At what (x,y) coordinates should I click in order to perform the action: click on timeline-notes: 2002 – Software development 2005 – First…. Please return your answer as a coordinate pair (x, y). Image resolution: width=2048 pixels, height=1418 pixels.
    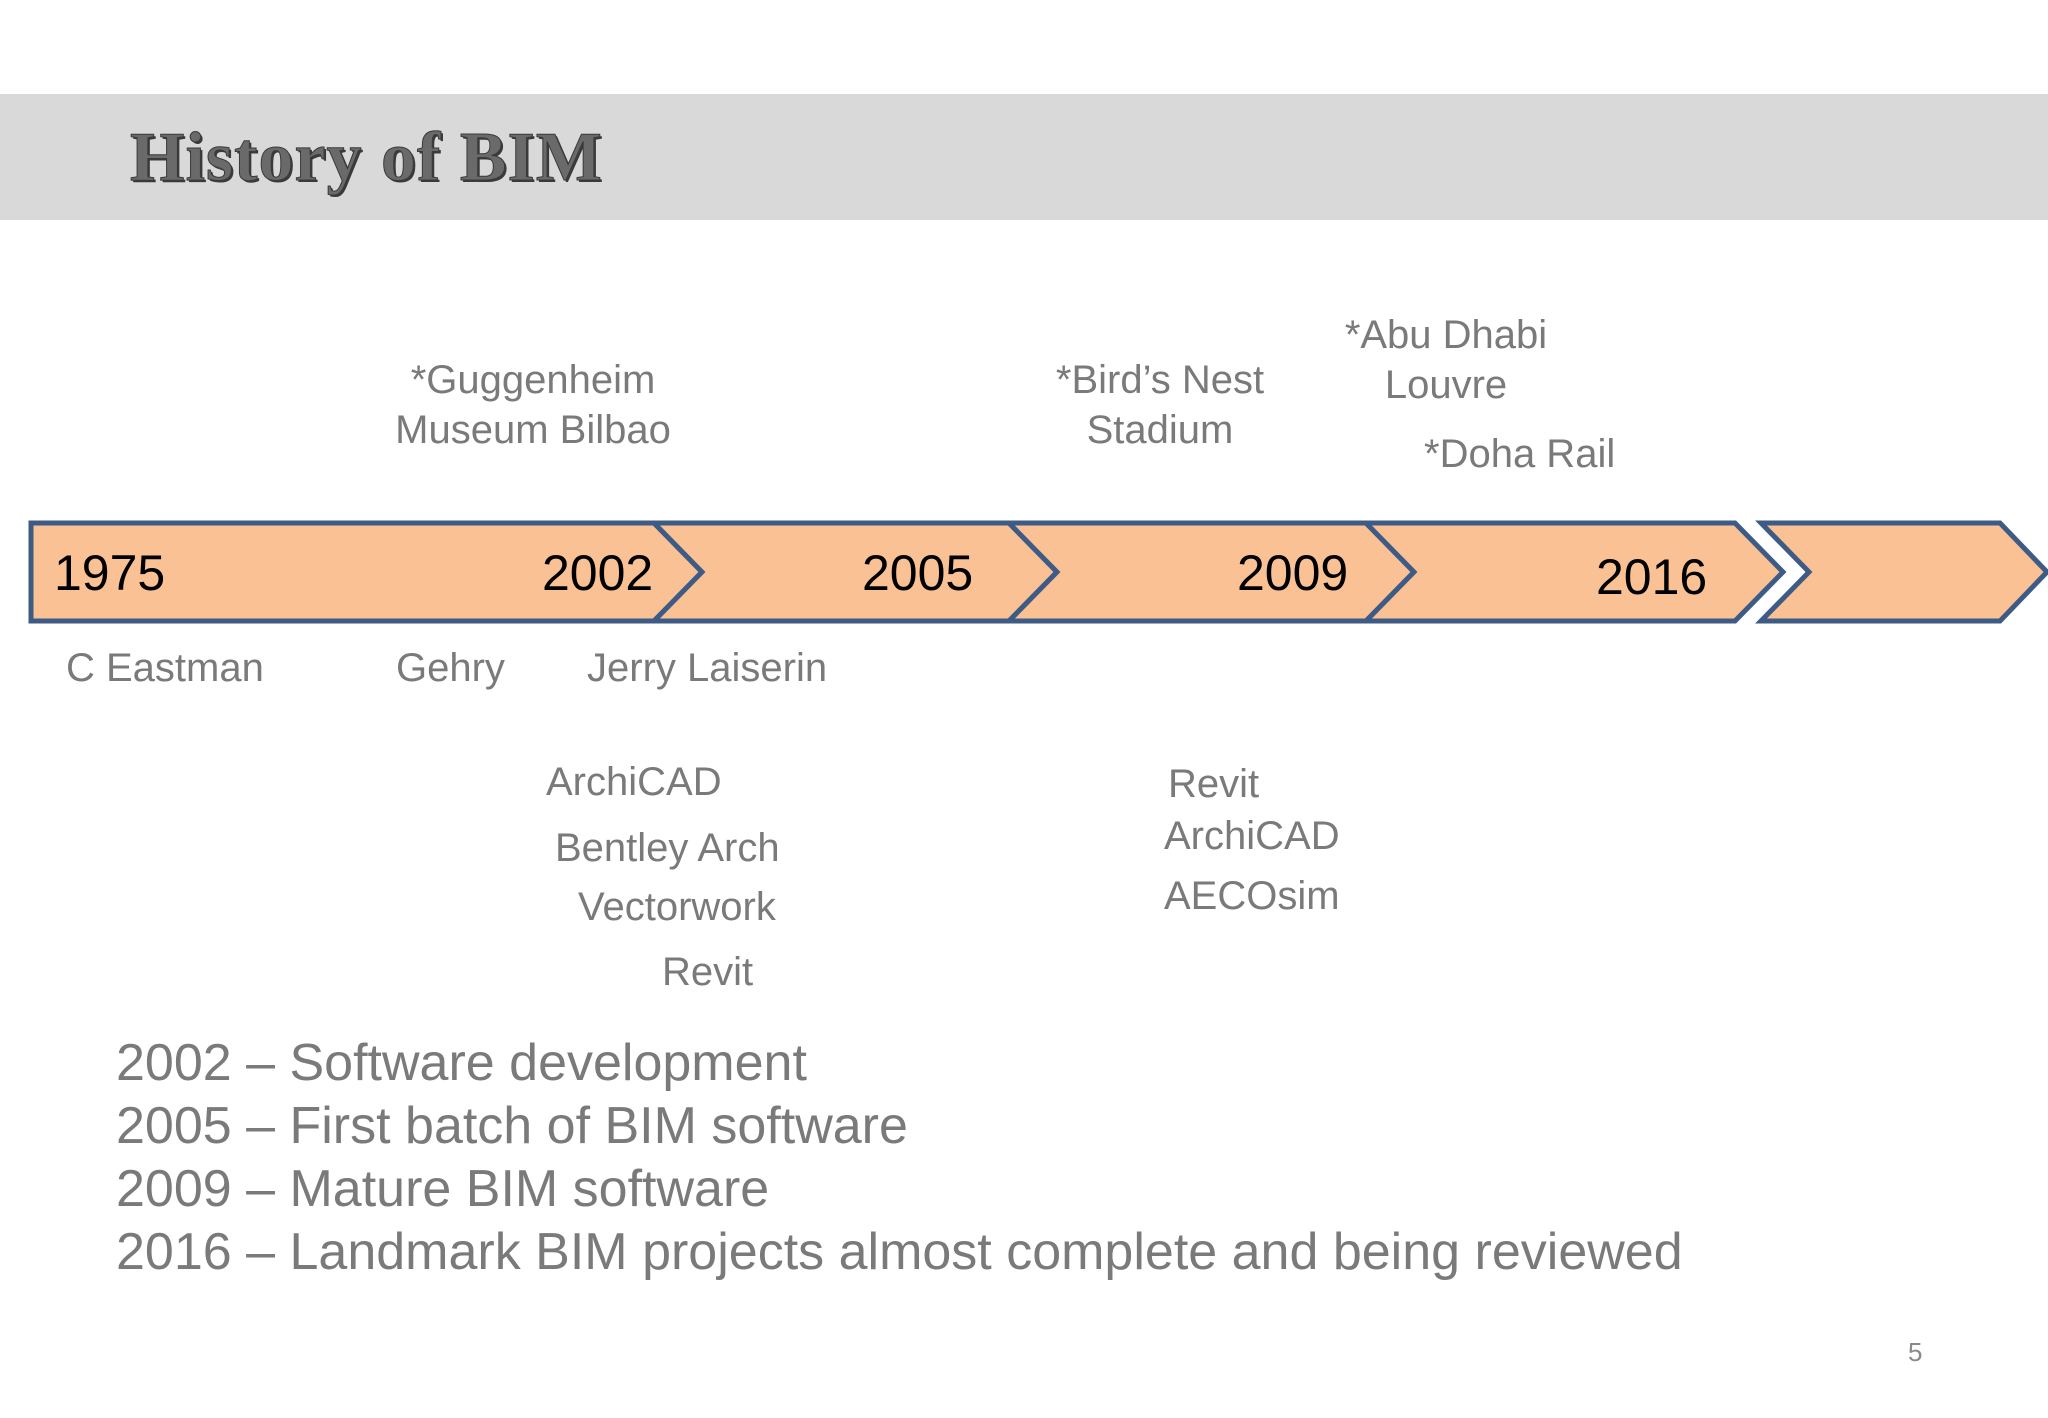
    Looking at the image, I should click on (899, 1158).